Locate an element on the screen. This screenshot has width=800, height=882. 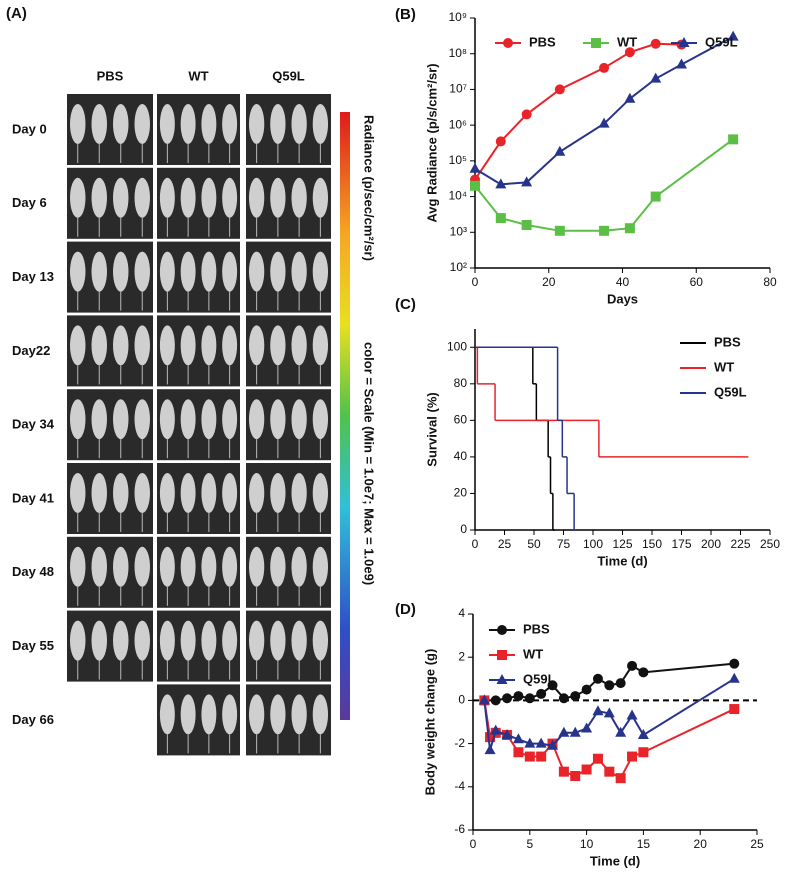
x-tick-label: 15 is located at coordinates (644, 844).